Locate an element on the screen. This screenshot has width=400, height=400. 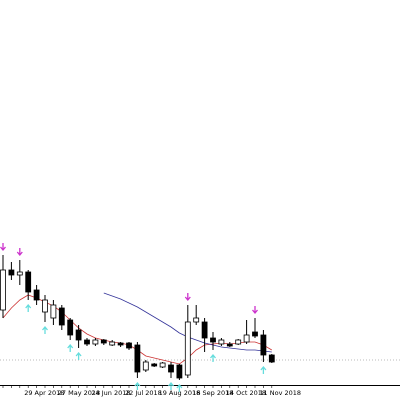
x-tick-label: 16 Sep 2018 is located at coordinates (212, 393).